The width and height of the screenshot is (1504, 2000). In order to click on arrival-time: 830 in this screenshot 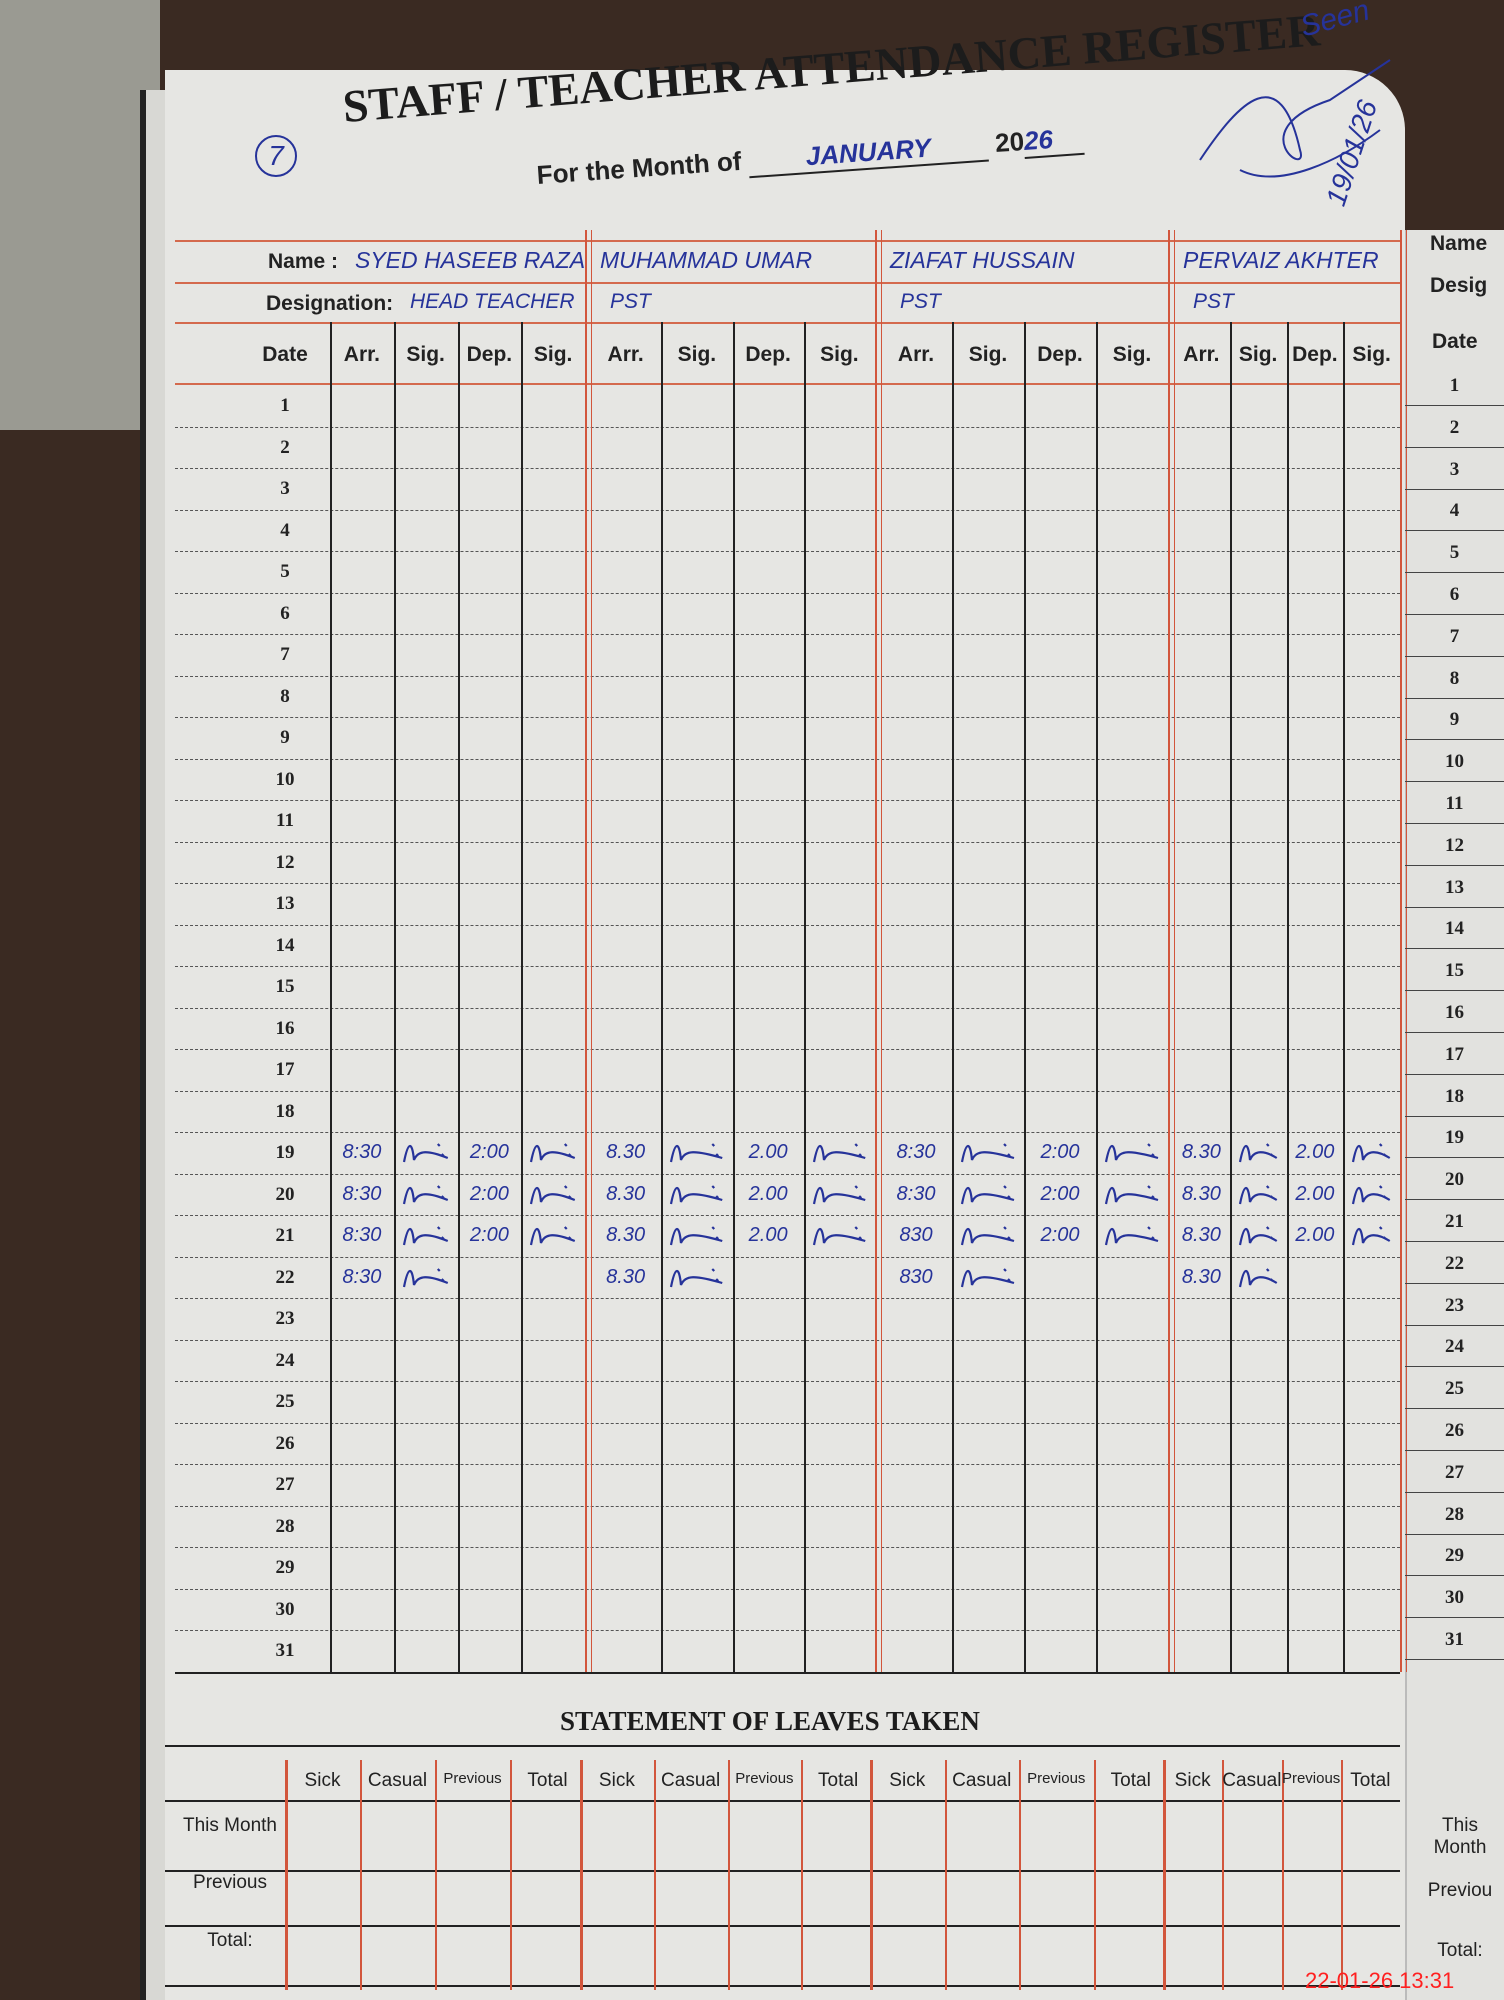, I will do `click(916, 1235)`.